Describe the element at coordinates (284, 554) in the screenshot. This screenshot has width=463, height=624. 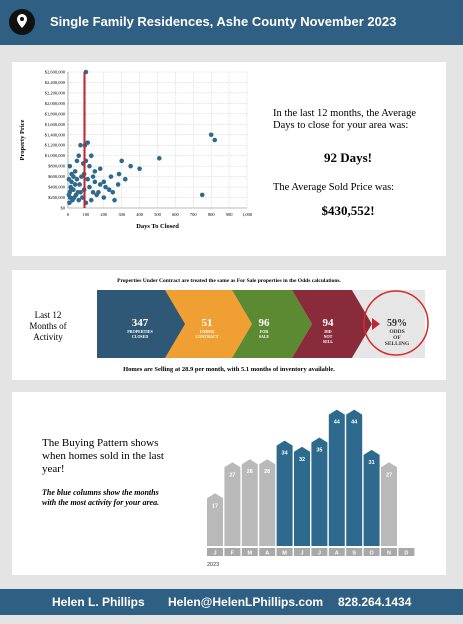
I see `x-tick-label: M` at that location.